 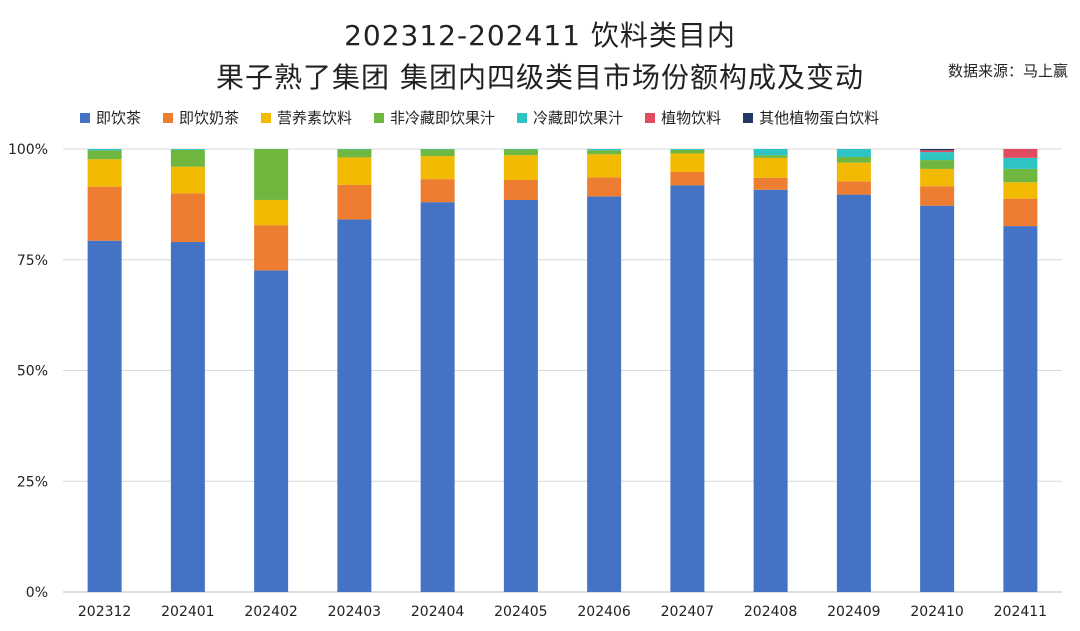 What do you see at coordinates (1007, 71) in the screenshot?
I see `data-source-label: 数据来源：马上赢` at bounding box center [1007, 71].